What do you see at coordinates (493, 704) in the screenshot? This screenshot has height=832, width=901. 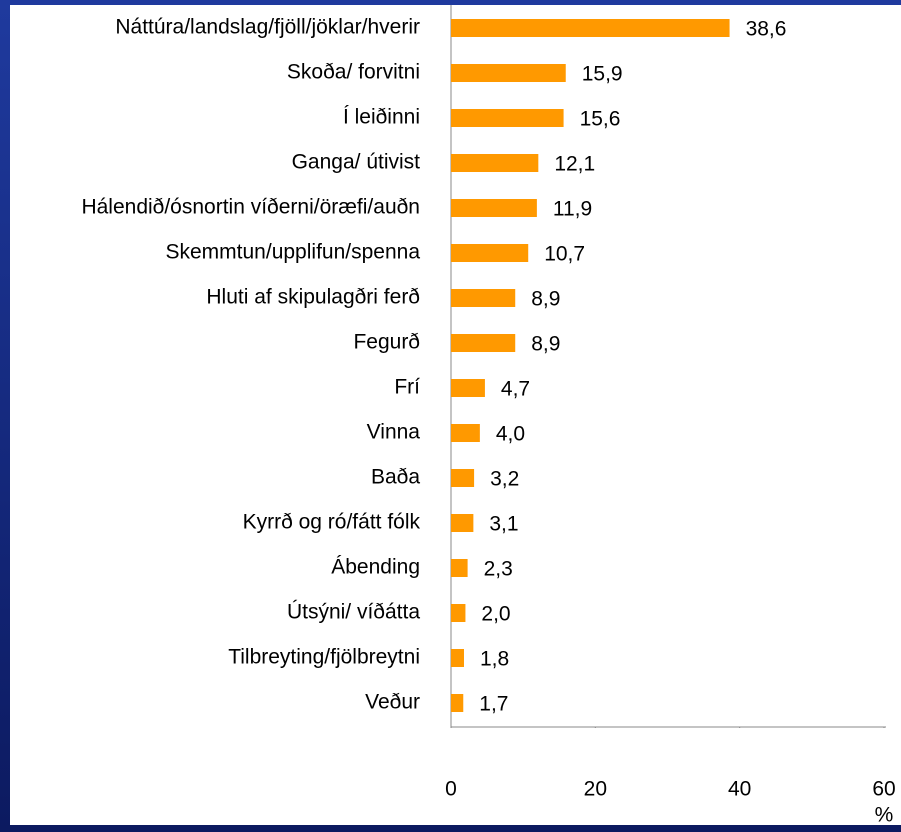 I see `value-label: 1,7` at bounding box center [493, 704].